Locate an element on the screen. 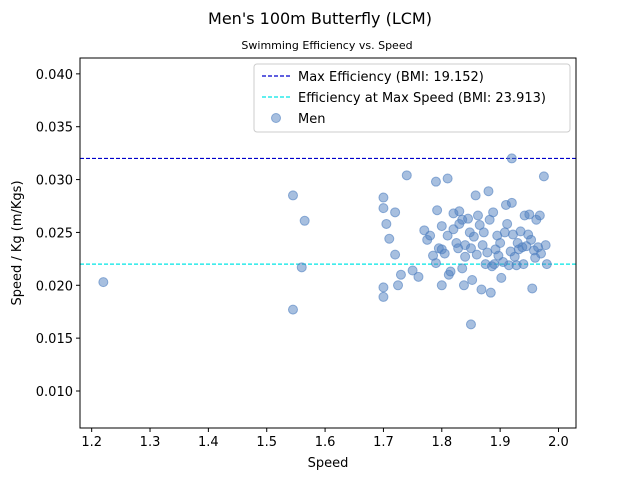 The height and width of the screenshot is (480, 640). legend-max-efficiency-label: Max Efficiency (BMI: 19.152) is located at coordinates (391, 77).